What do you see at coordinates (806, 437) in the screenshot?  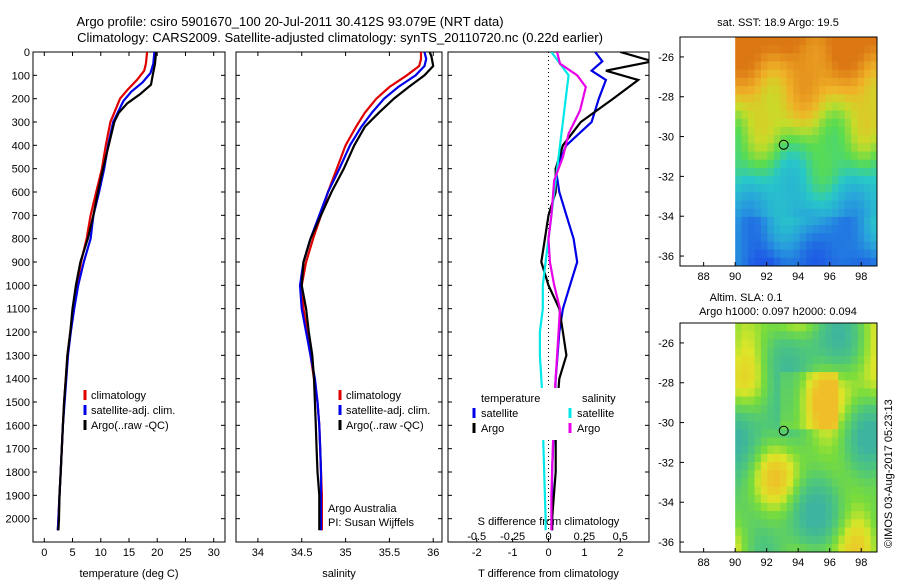 I see `map-image` at bounding box center [806, 437].